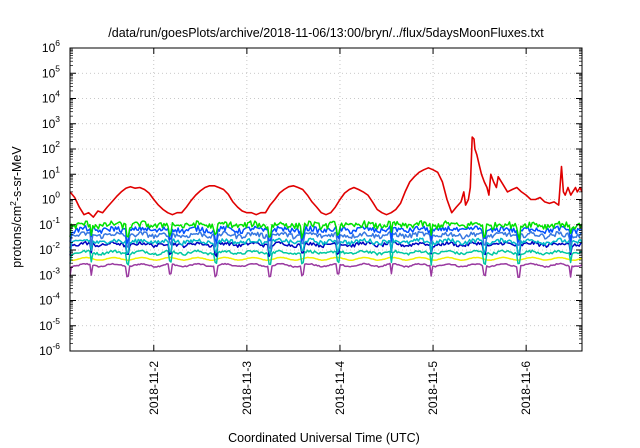 This screenshot has width=640, height=448. Describe the element at coordinates (57, 195) in the screenshot. I see `y-tick-label-exponent: 0` at that location.